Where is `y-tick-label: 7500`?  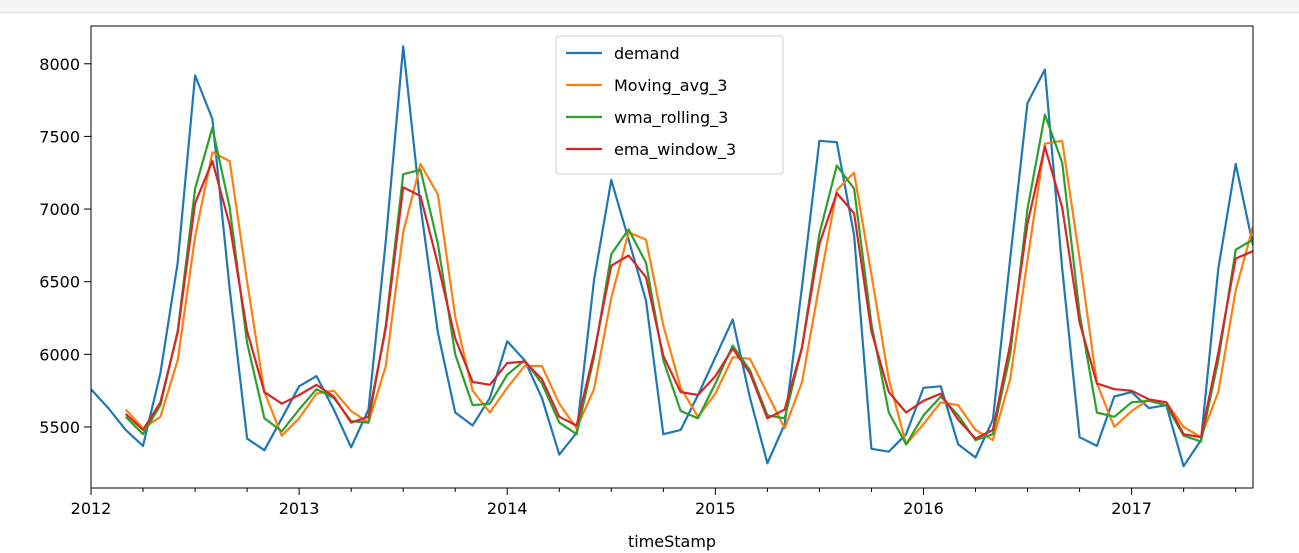 y-tick-label: 7500 is located at coordinates (59, 136).